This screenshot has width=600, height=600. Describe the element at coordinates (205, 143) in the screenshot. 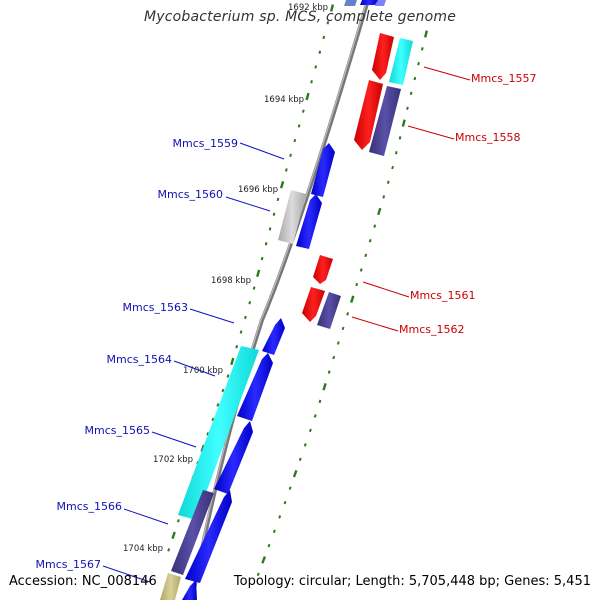

I see `gene-label: Mmcs_1559` at that location.